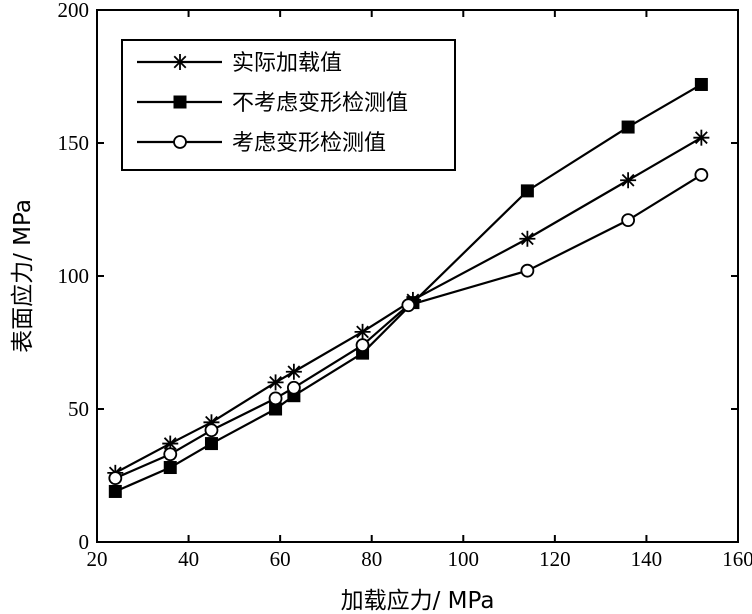 The image size is (752, 614). Describe the element at coordinates (84, 542) in the screenshot. I see `y-tick-label: 0` at that location.